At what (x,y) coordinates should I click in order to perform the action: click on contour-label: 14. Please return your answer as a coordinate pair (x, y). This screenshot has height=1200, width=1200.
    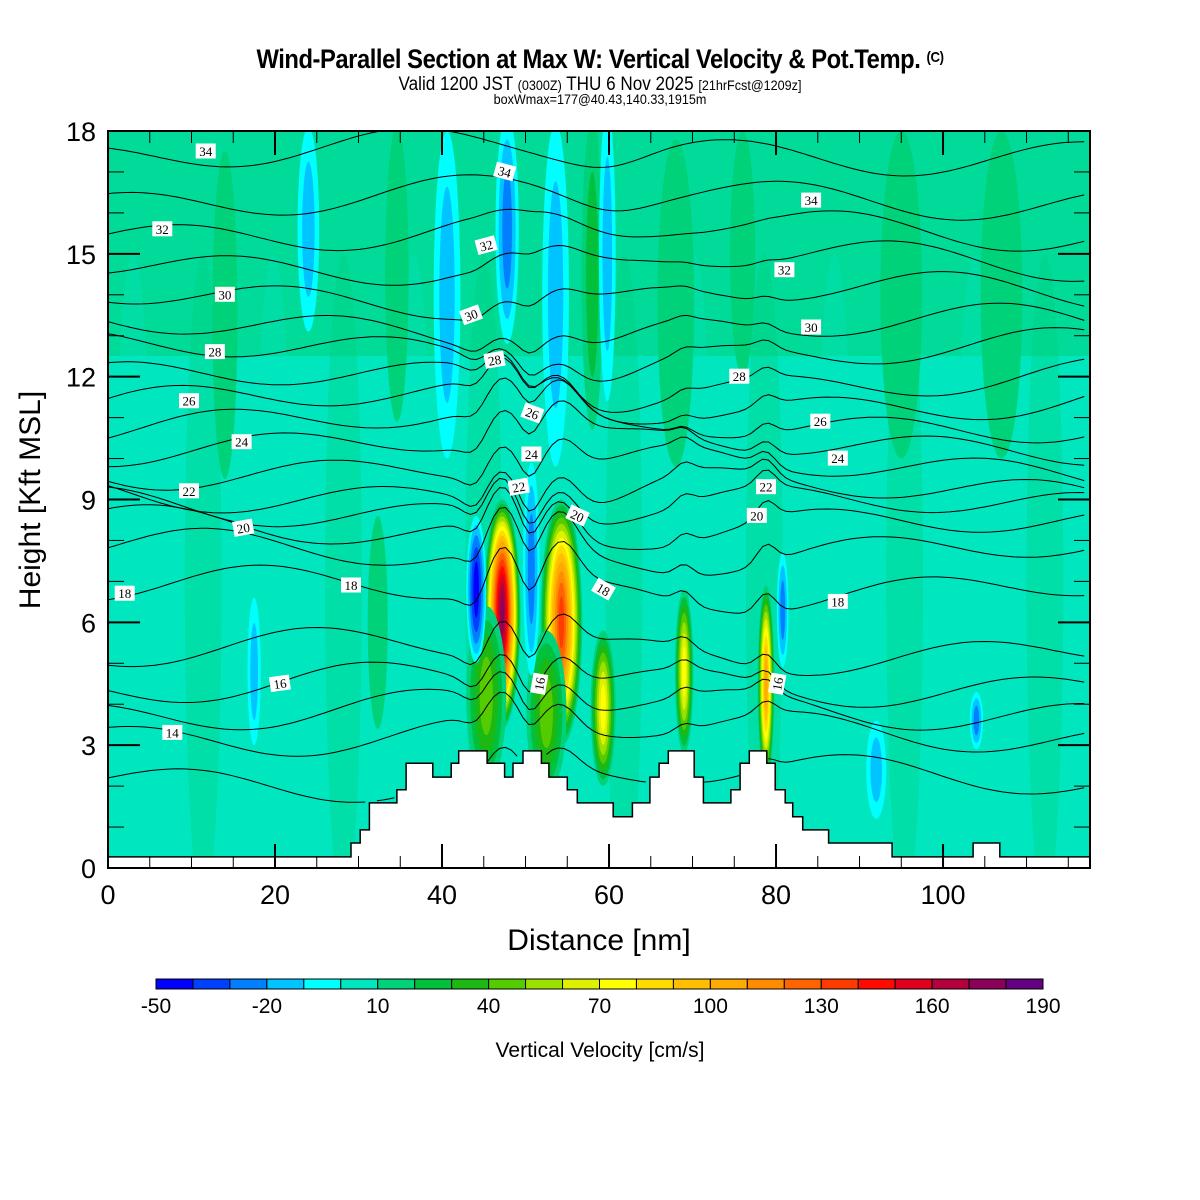
    Looking at the image, I should click on (172, 732).